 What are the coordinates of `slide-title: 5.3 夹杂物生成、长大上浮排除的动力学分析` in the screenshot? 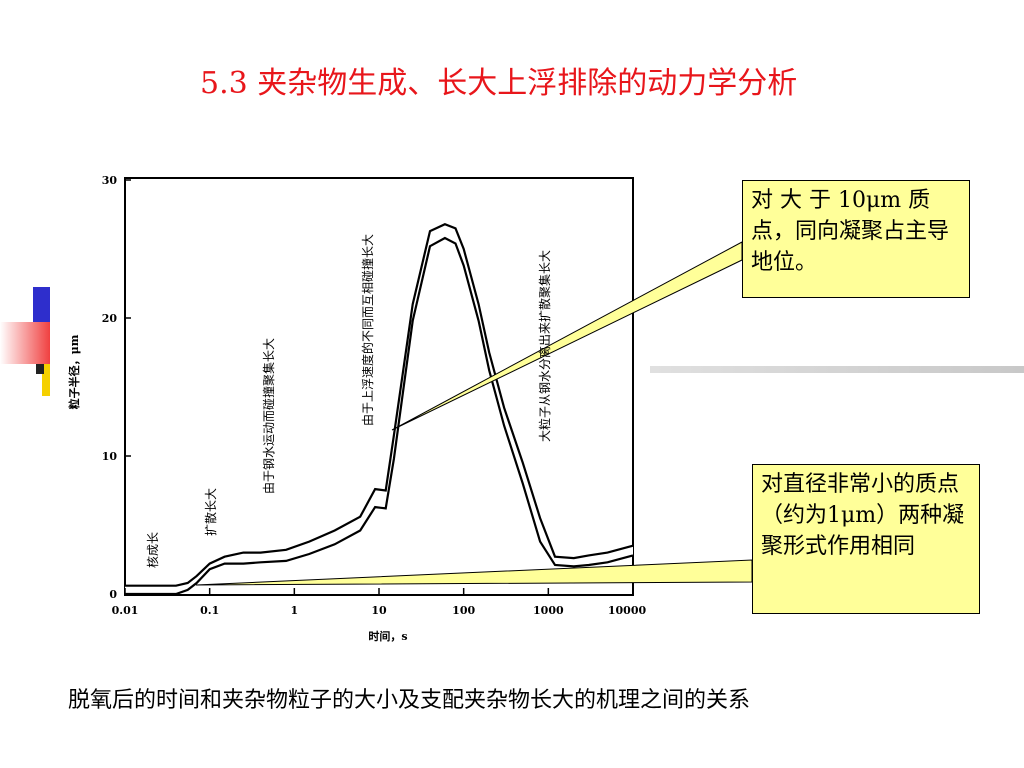 It's located at (499, 83).